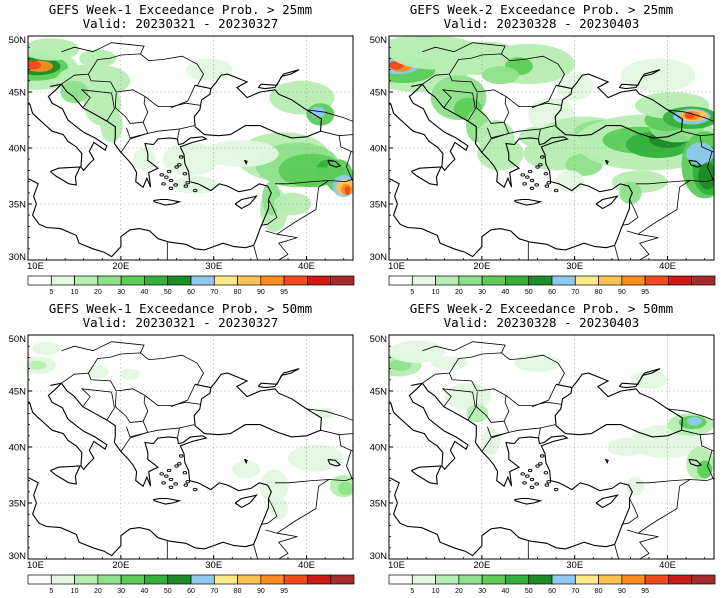 Image resolution: width=722 pixels, height=598 pixels. Describe the element at coordinates (379, 556) in the screenshot. I see `lat-tick-label: 30N` at that location.